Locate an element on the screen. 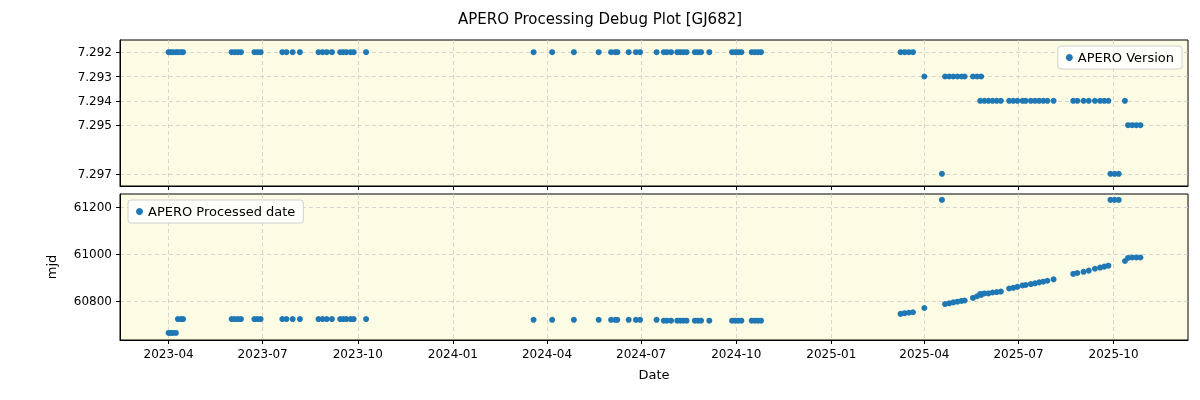  x-tick-label: 2023-07 is located at coordinates (262, 354).